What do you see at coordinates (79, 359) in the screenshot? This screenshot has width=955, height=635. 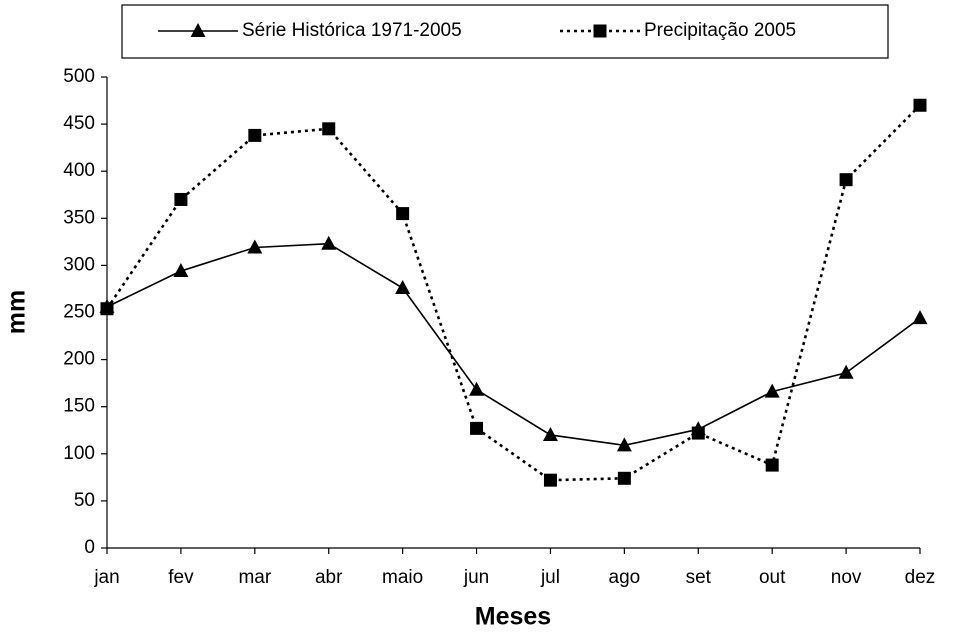 I see `y-tick-label: 200` at bounding box center [79, 359].